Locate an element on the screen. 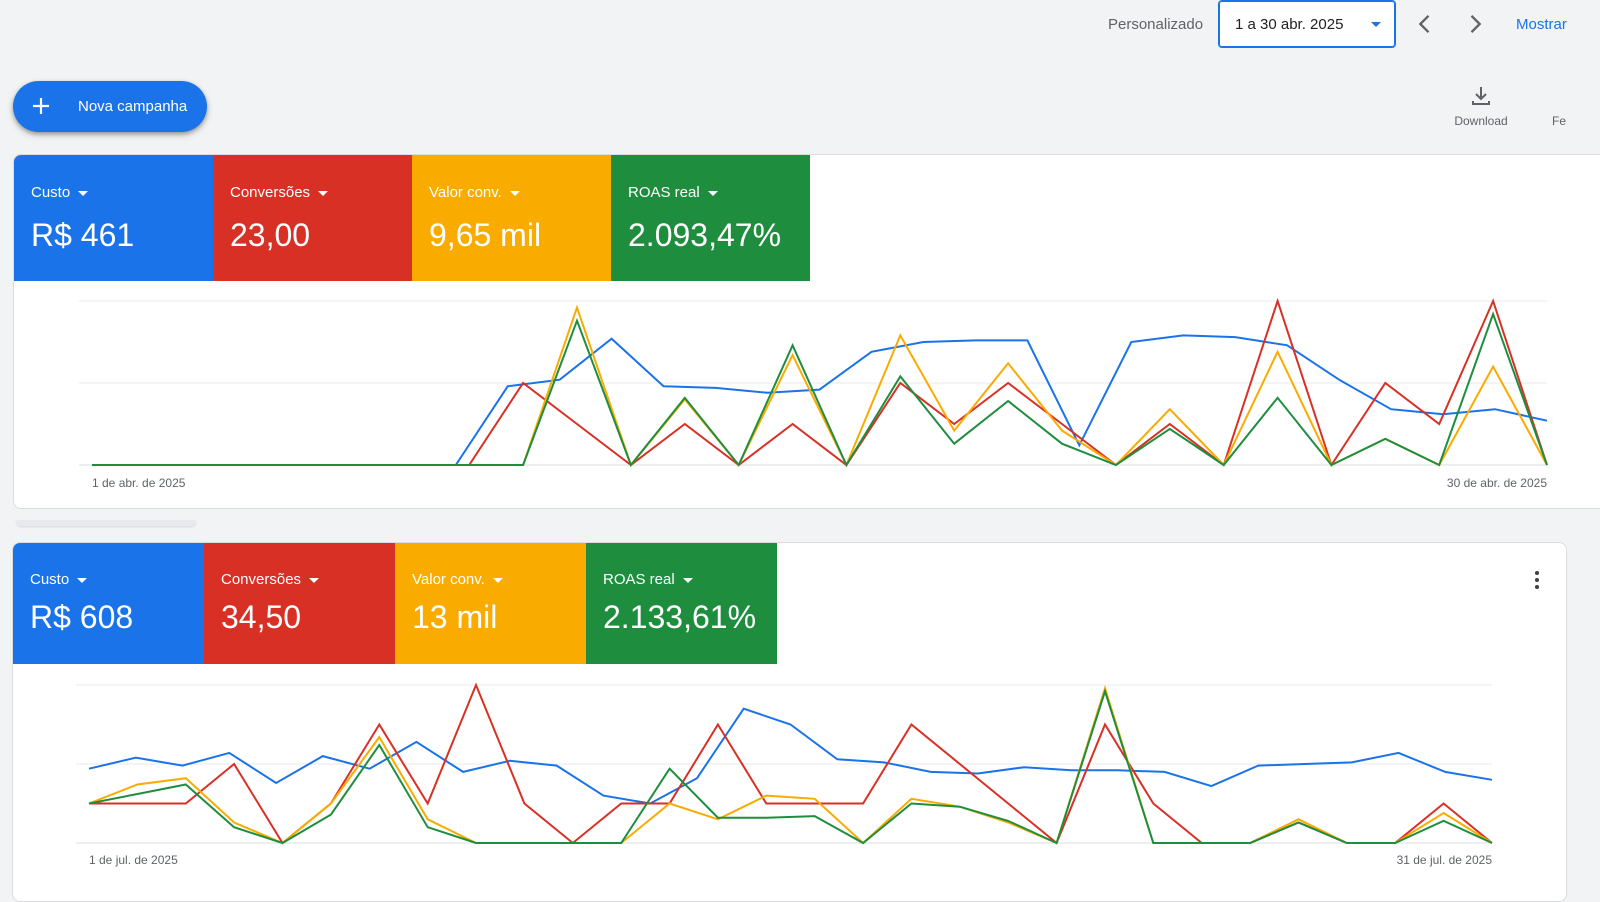 The height and width of the screenshot is (902, 1600). metric-value: 34,50 is located at coordinates (261, 617).